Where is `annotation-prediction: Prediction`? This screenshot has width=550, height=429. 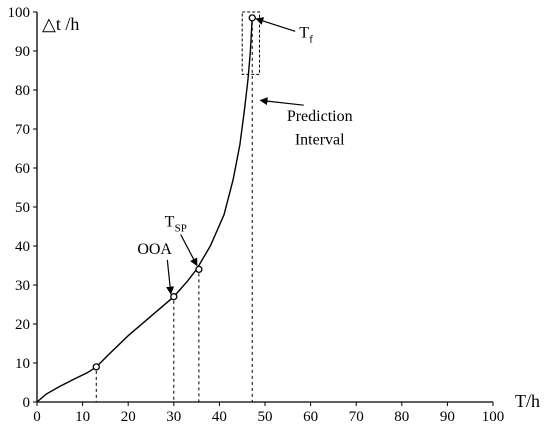 annotation-prediction: Prediction is located at coordinates (320, 116).